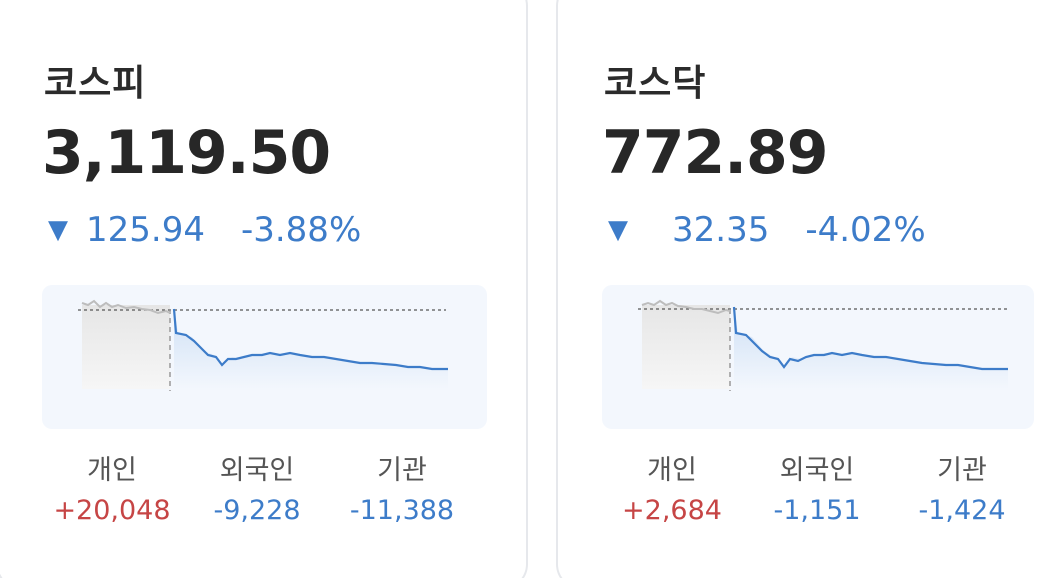 This screenshot has height=578, width=1053. Describe the element at coordinates (145, 230) in the screenshot. I see `change-amount: 125.94` at that location.